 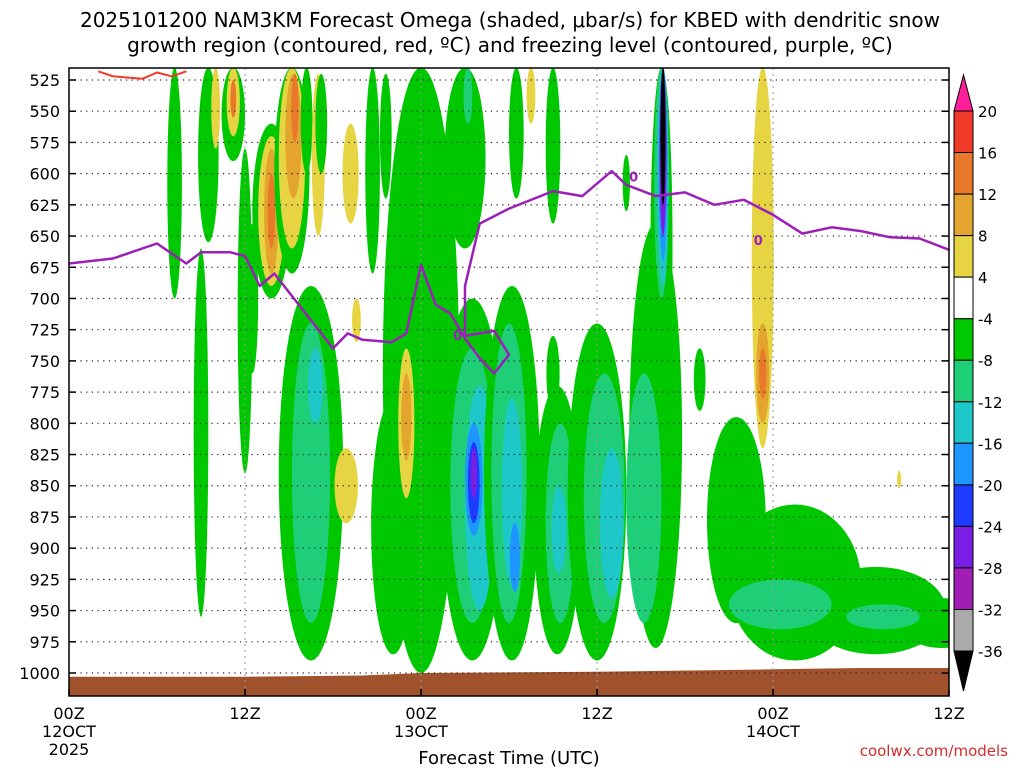 I want to click on y-tick-label-875: 875, so click(x=44, y=517).